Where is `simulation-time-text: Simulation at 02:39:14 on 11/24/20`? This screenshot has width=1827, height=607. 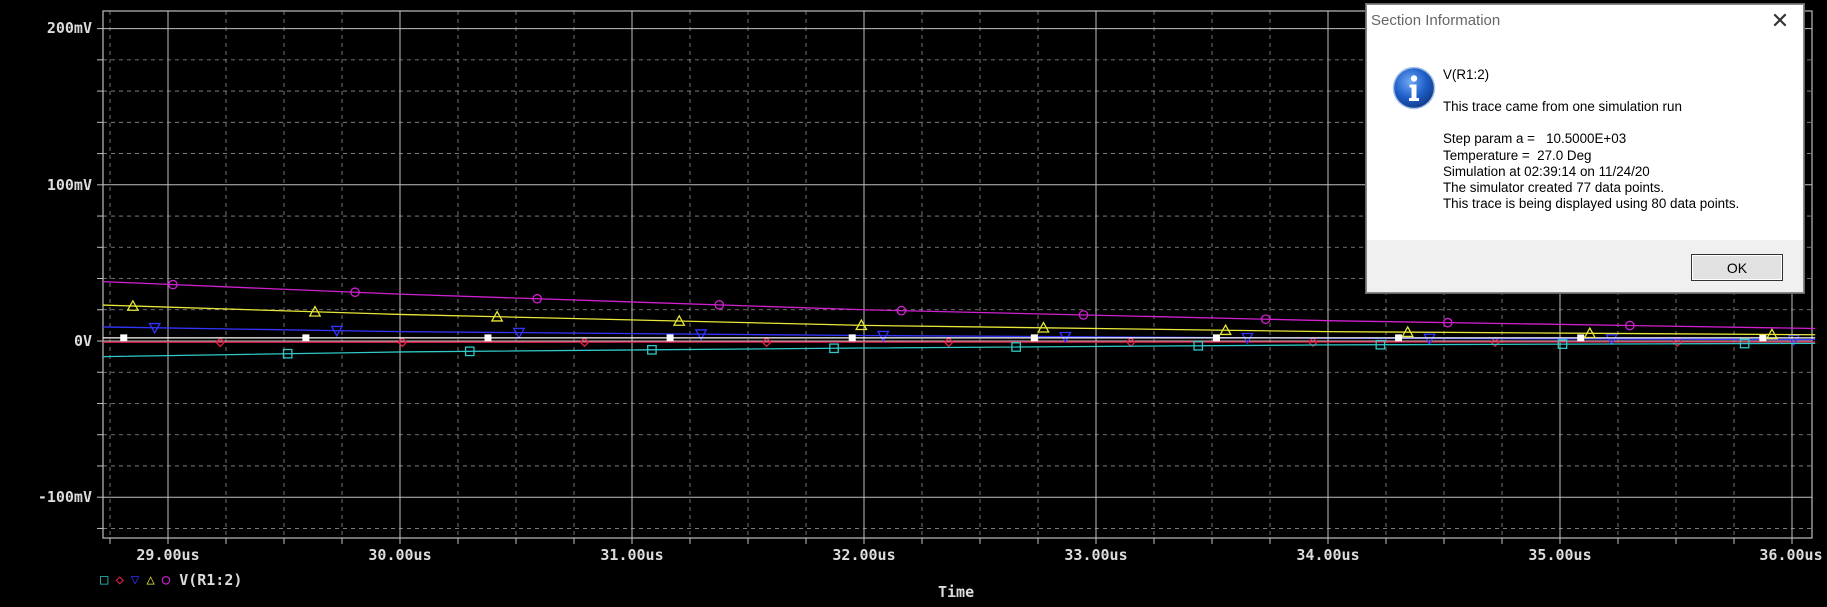 simulation-time-text: Simulation at 02:39:14 on 11/24/20 is located at coordinates (1546, 171).